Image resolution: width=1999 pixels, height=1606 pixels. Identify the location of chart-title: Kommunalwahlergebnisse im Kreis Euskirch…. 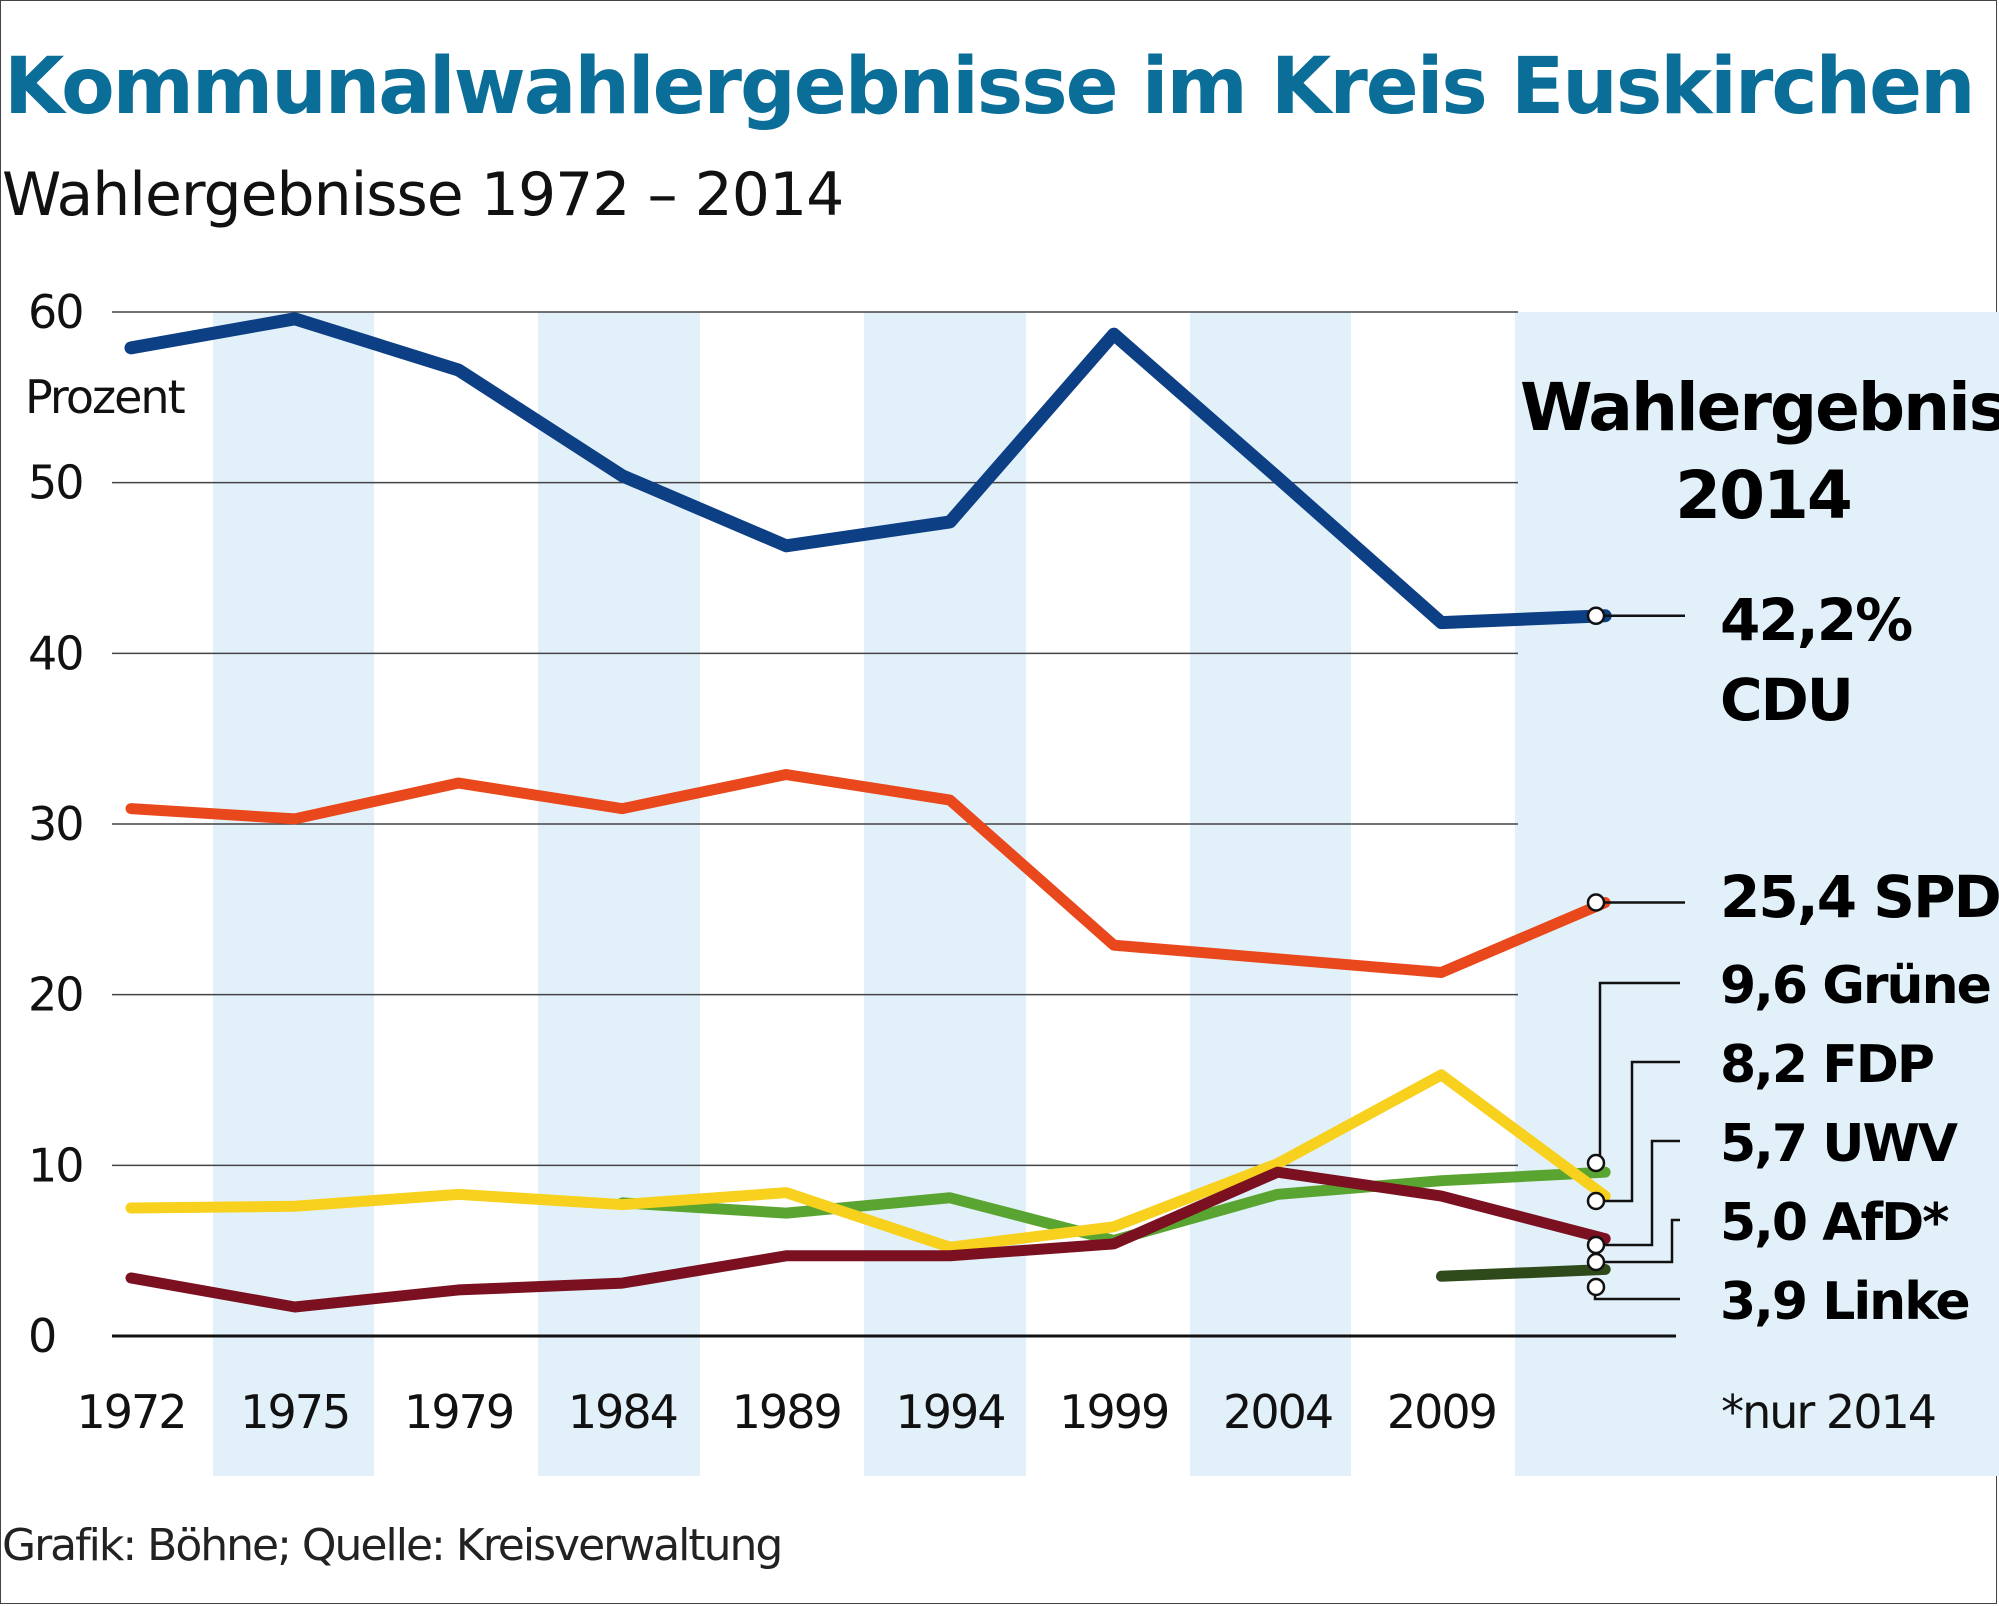
(990, 87).